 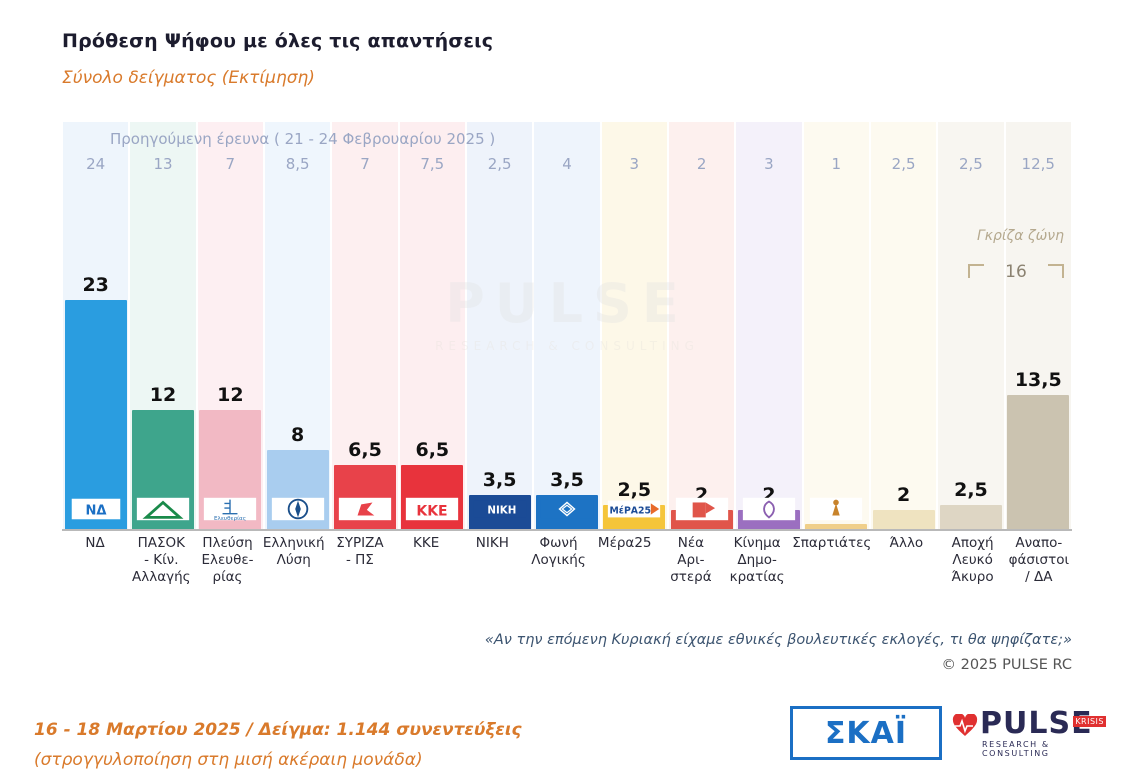 What do you see at coordinates (163, 164) in the screenshot?
I see `previous-value: 13` at bounding box center [163, 164].